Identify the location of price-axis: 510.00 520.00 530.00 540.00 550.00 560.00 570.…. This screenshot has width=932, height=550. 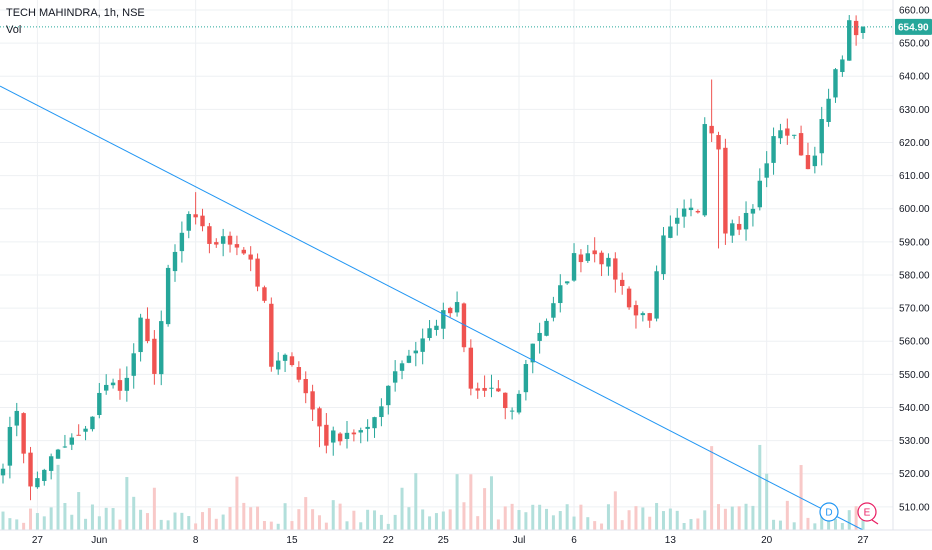
(912, 265).